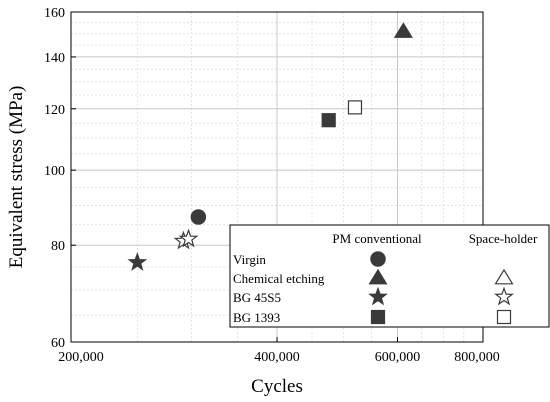 The height and width of the screenshot is (402, 550). What do you see at coordinates (398, 357) in the screenshot?
I see `x-tick-label: 600,000` at bounding box center [398, 357].